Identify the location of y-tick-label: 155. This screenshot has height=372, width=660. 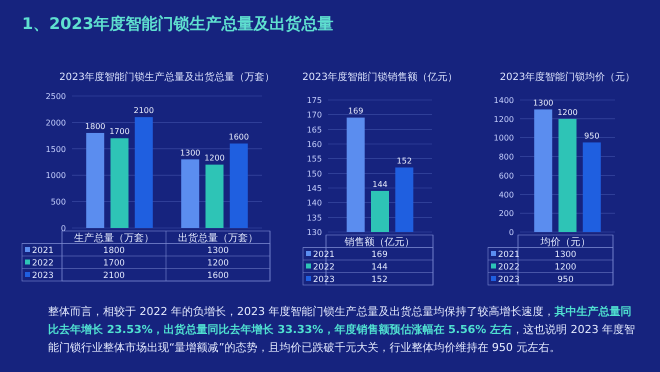
(314, 159).